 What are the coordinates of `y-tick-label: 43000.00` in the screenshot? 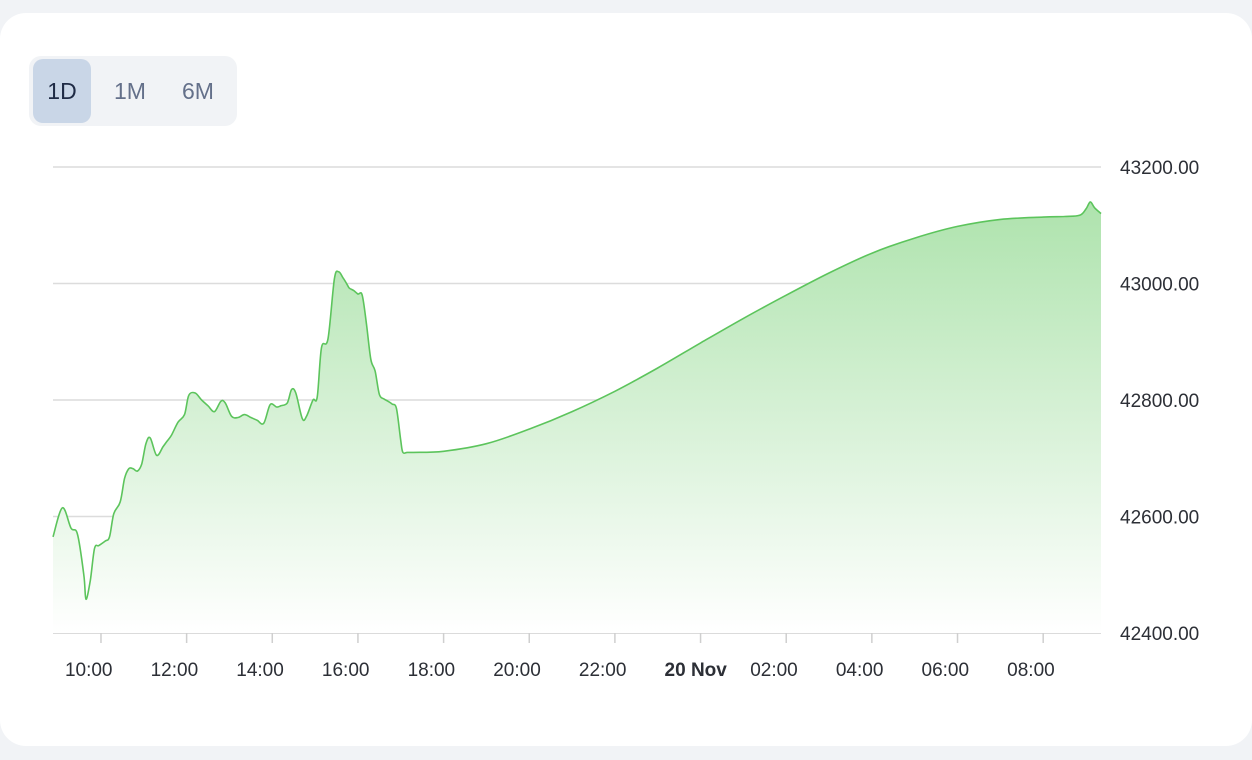 It's located at (1159, 285).